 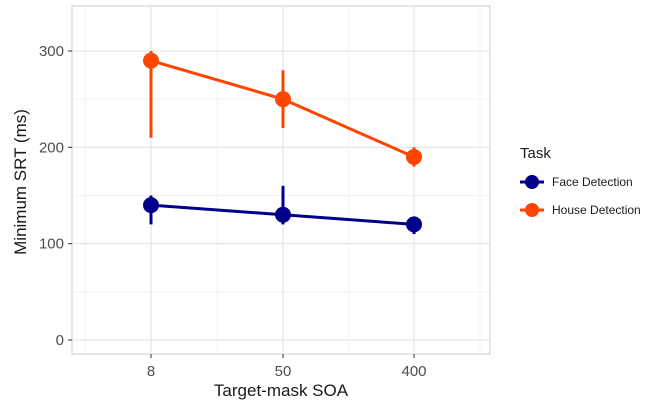 What do you see at coordinates (283, 371) in the screenshot?
I see `x-tick-label: 50` at bounding box center [283, 371].